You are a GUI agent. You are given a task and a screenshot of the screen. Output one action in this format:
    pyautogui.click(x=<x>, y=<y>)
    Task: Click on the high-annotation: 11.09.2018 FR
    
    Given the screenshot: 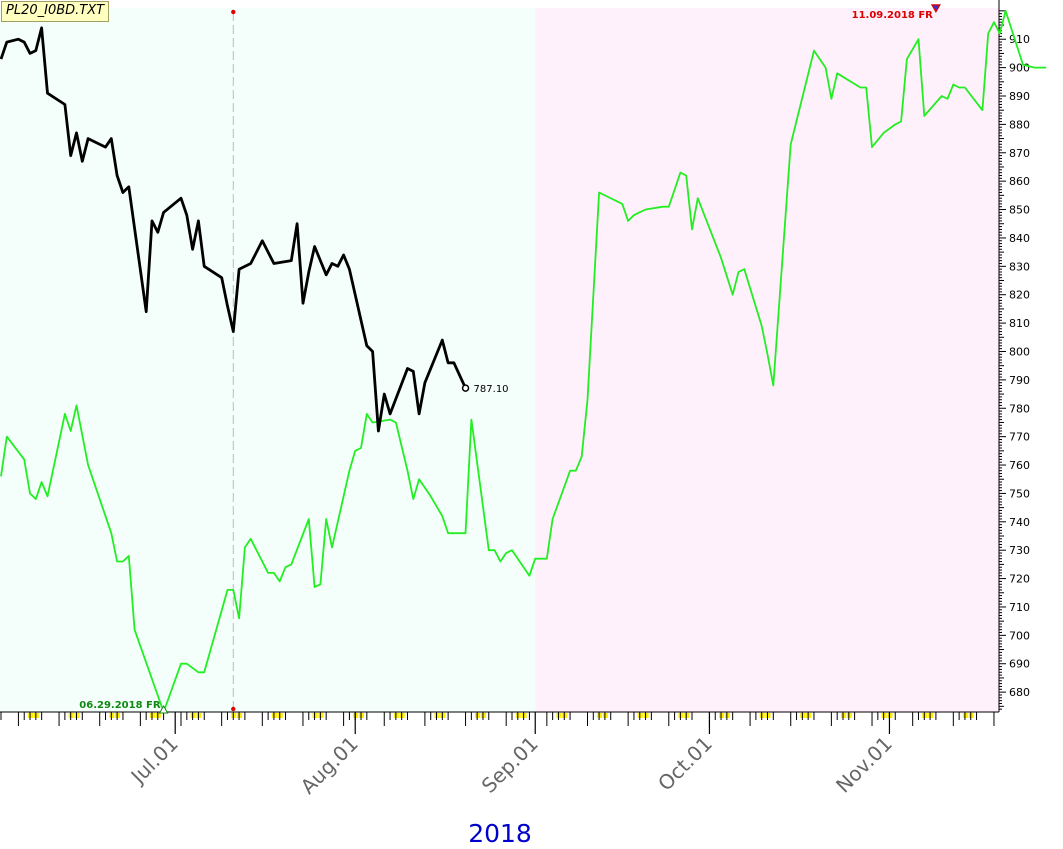 What is the action you would take?
    pyautogui.click(x=893, y=15)
    